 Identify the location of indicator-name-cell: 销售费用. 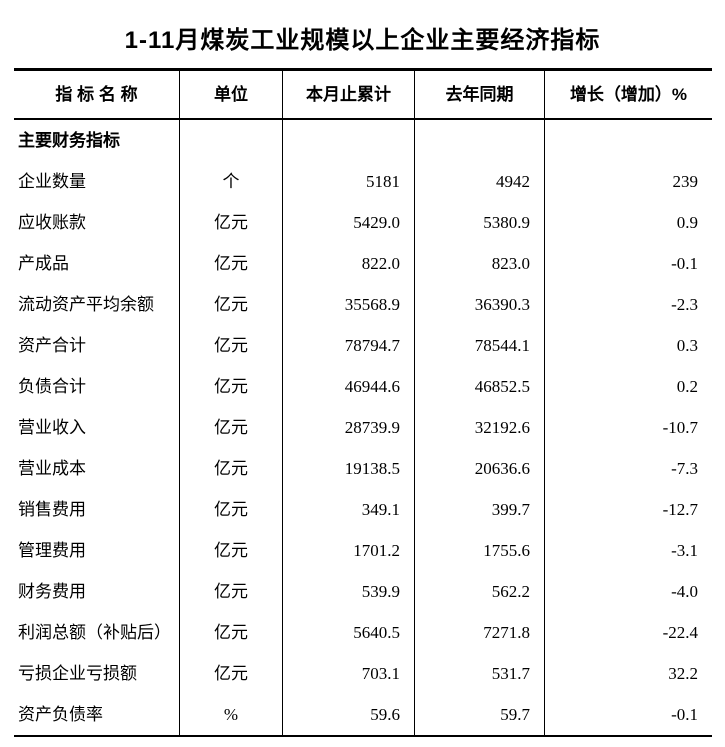
(97, 509).